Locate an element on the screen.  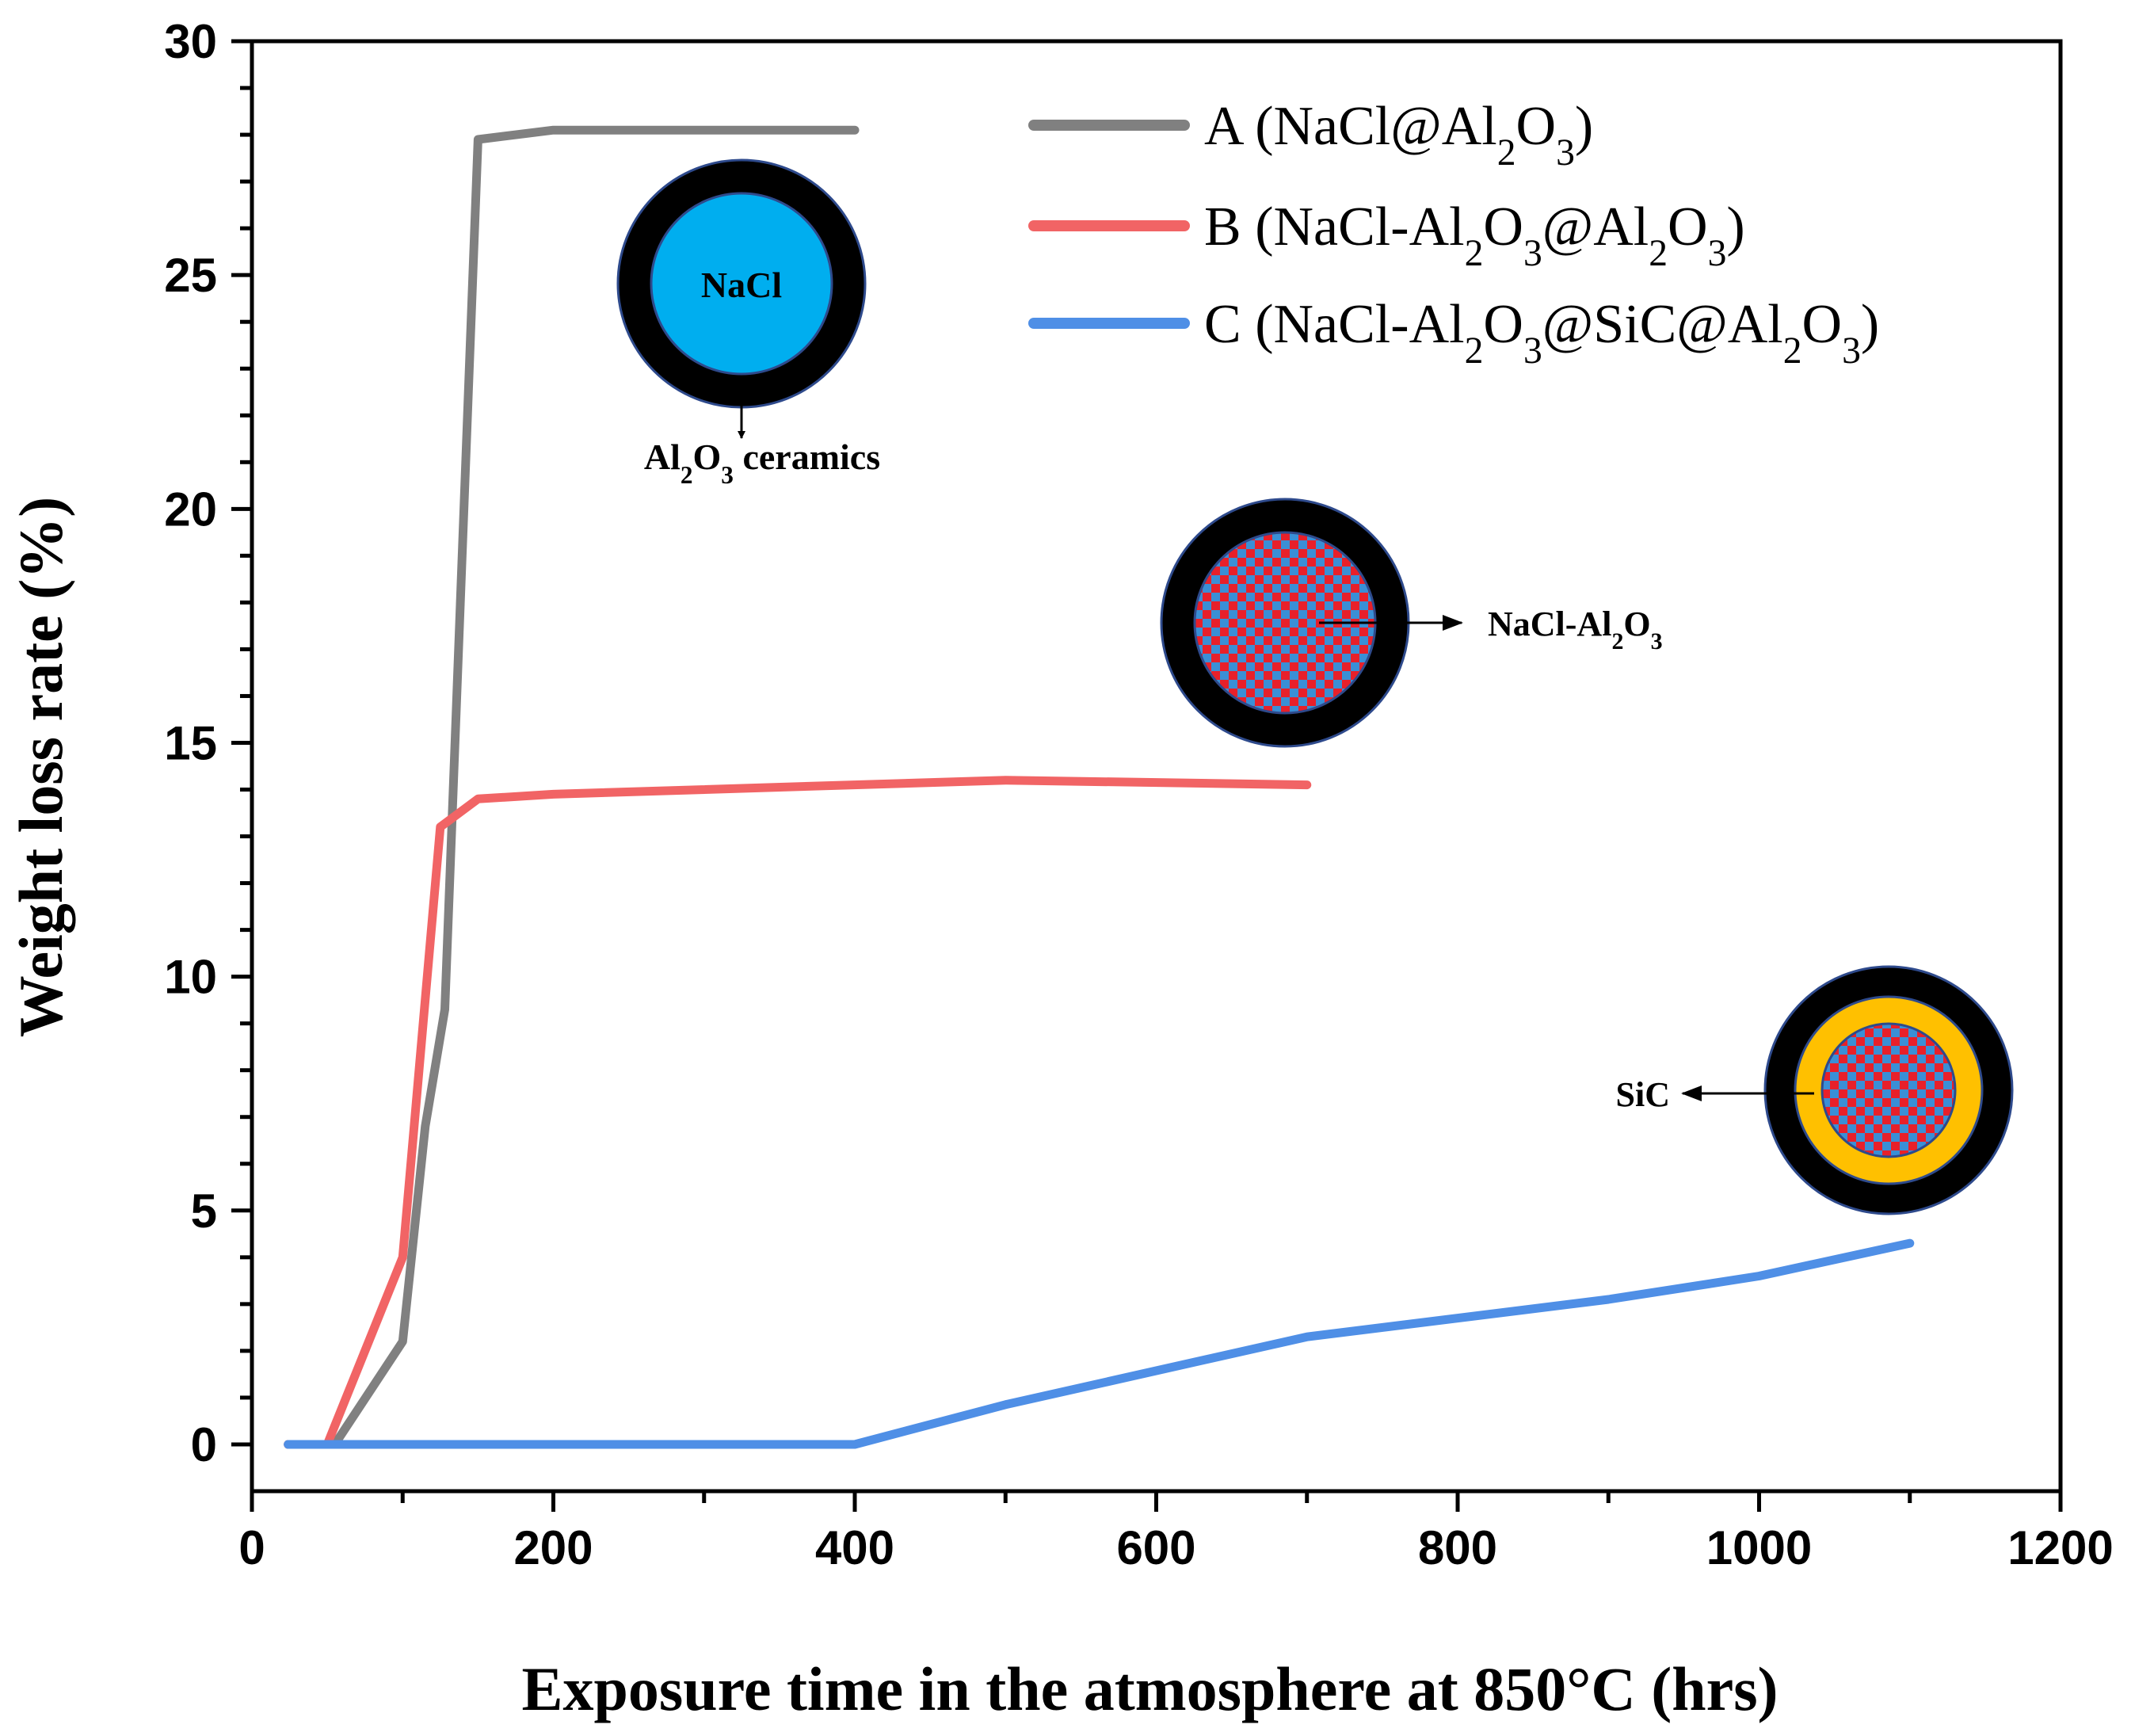
annotation-nacl-al2o3: NaCl-Al2O3 is located at coordinates (1576, 629).